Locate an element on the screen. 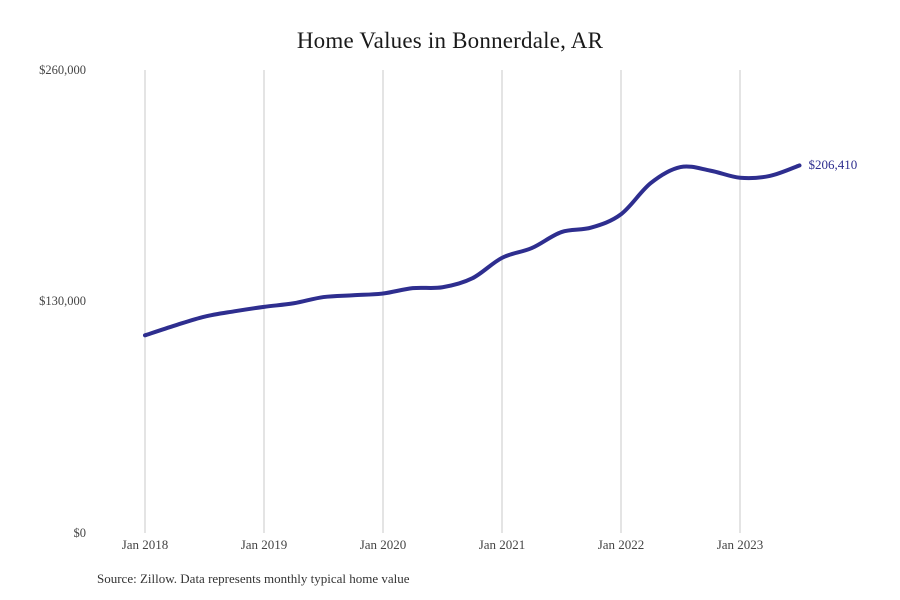  chart-title: Home Values in Bonnerdale, AR is located at coordinates (450, 40).